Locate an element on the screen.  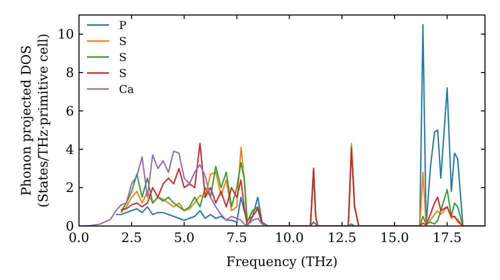
x-tick-label: 5.0 is located at coordinates (184, 238).